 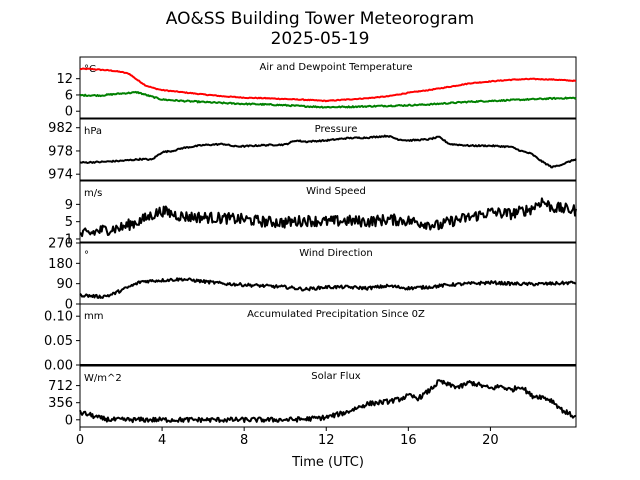 I want to click on x-axis-label: Time (UTC), so click(x=327, y=462).